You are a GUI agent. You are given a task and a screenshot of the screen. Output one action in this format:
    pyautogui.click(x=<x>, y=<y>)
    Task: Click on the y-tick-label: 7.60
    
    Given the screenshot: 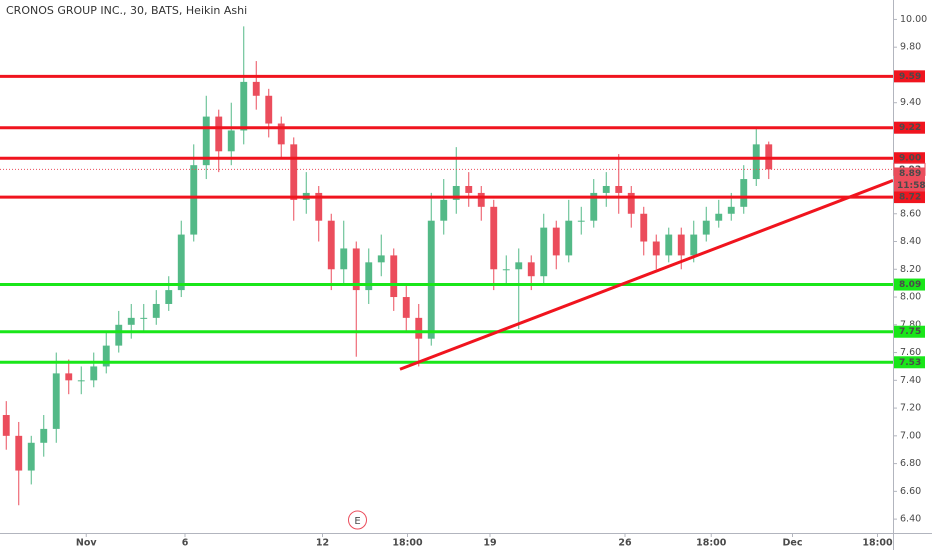 What is the action you would take?
    pyautogui.click(x=910, y=352)
    